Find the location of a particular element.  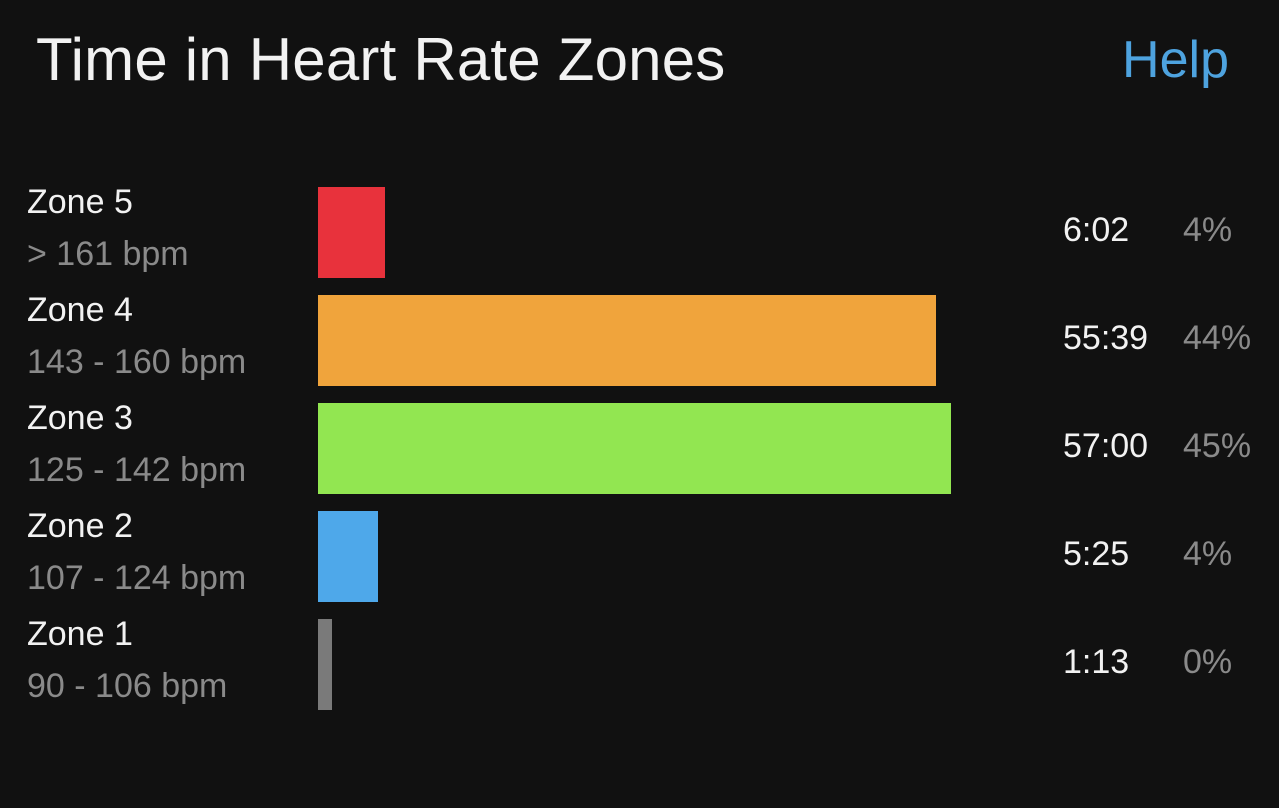

zone-range: 90 - 106 bpm is located at coordinates (127, 686).